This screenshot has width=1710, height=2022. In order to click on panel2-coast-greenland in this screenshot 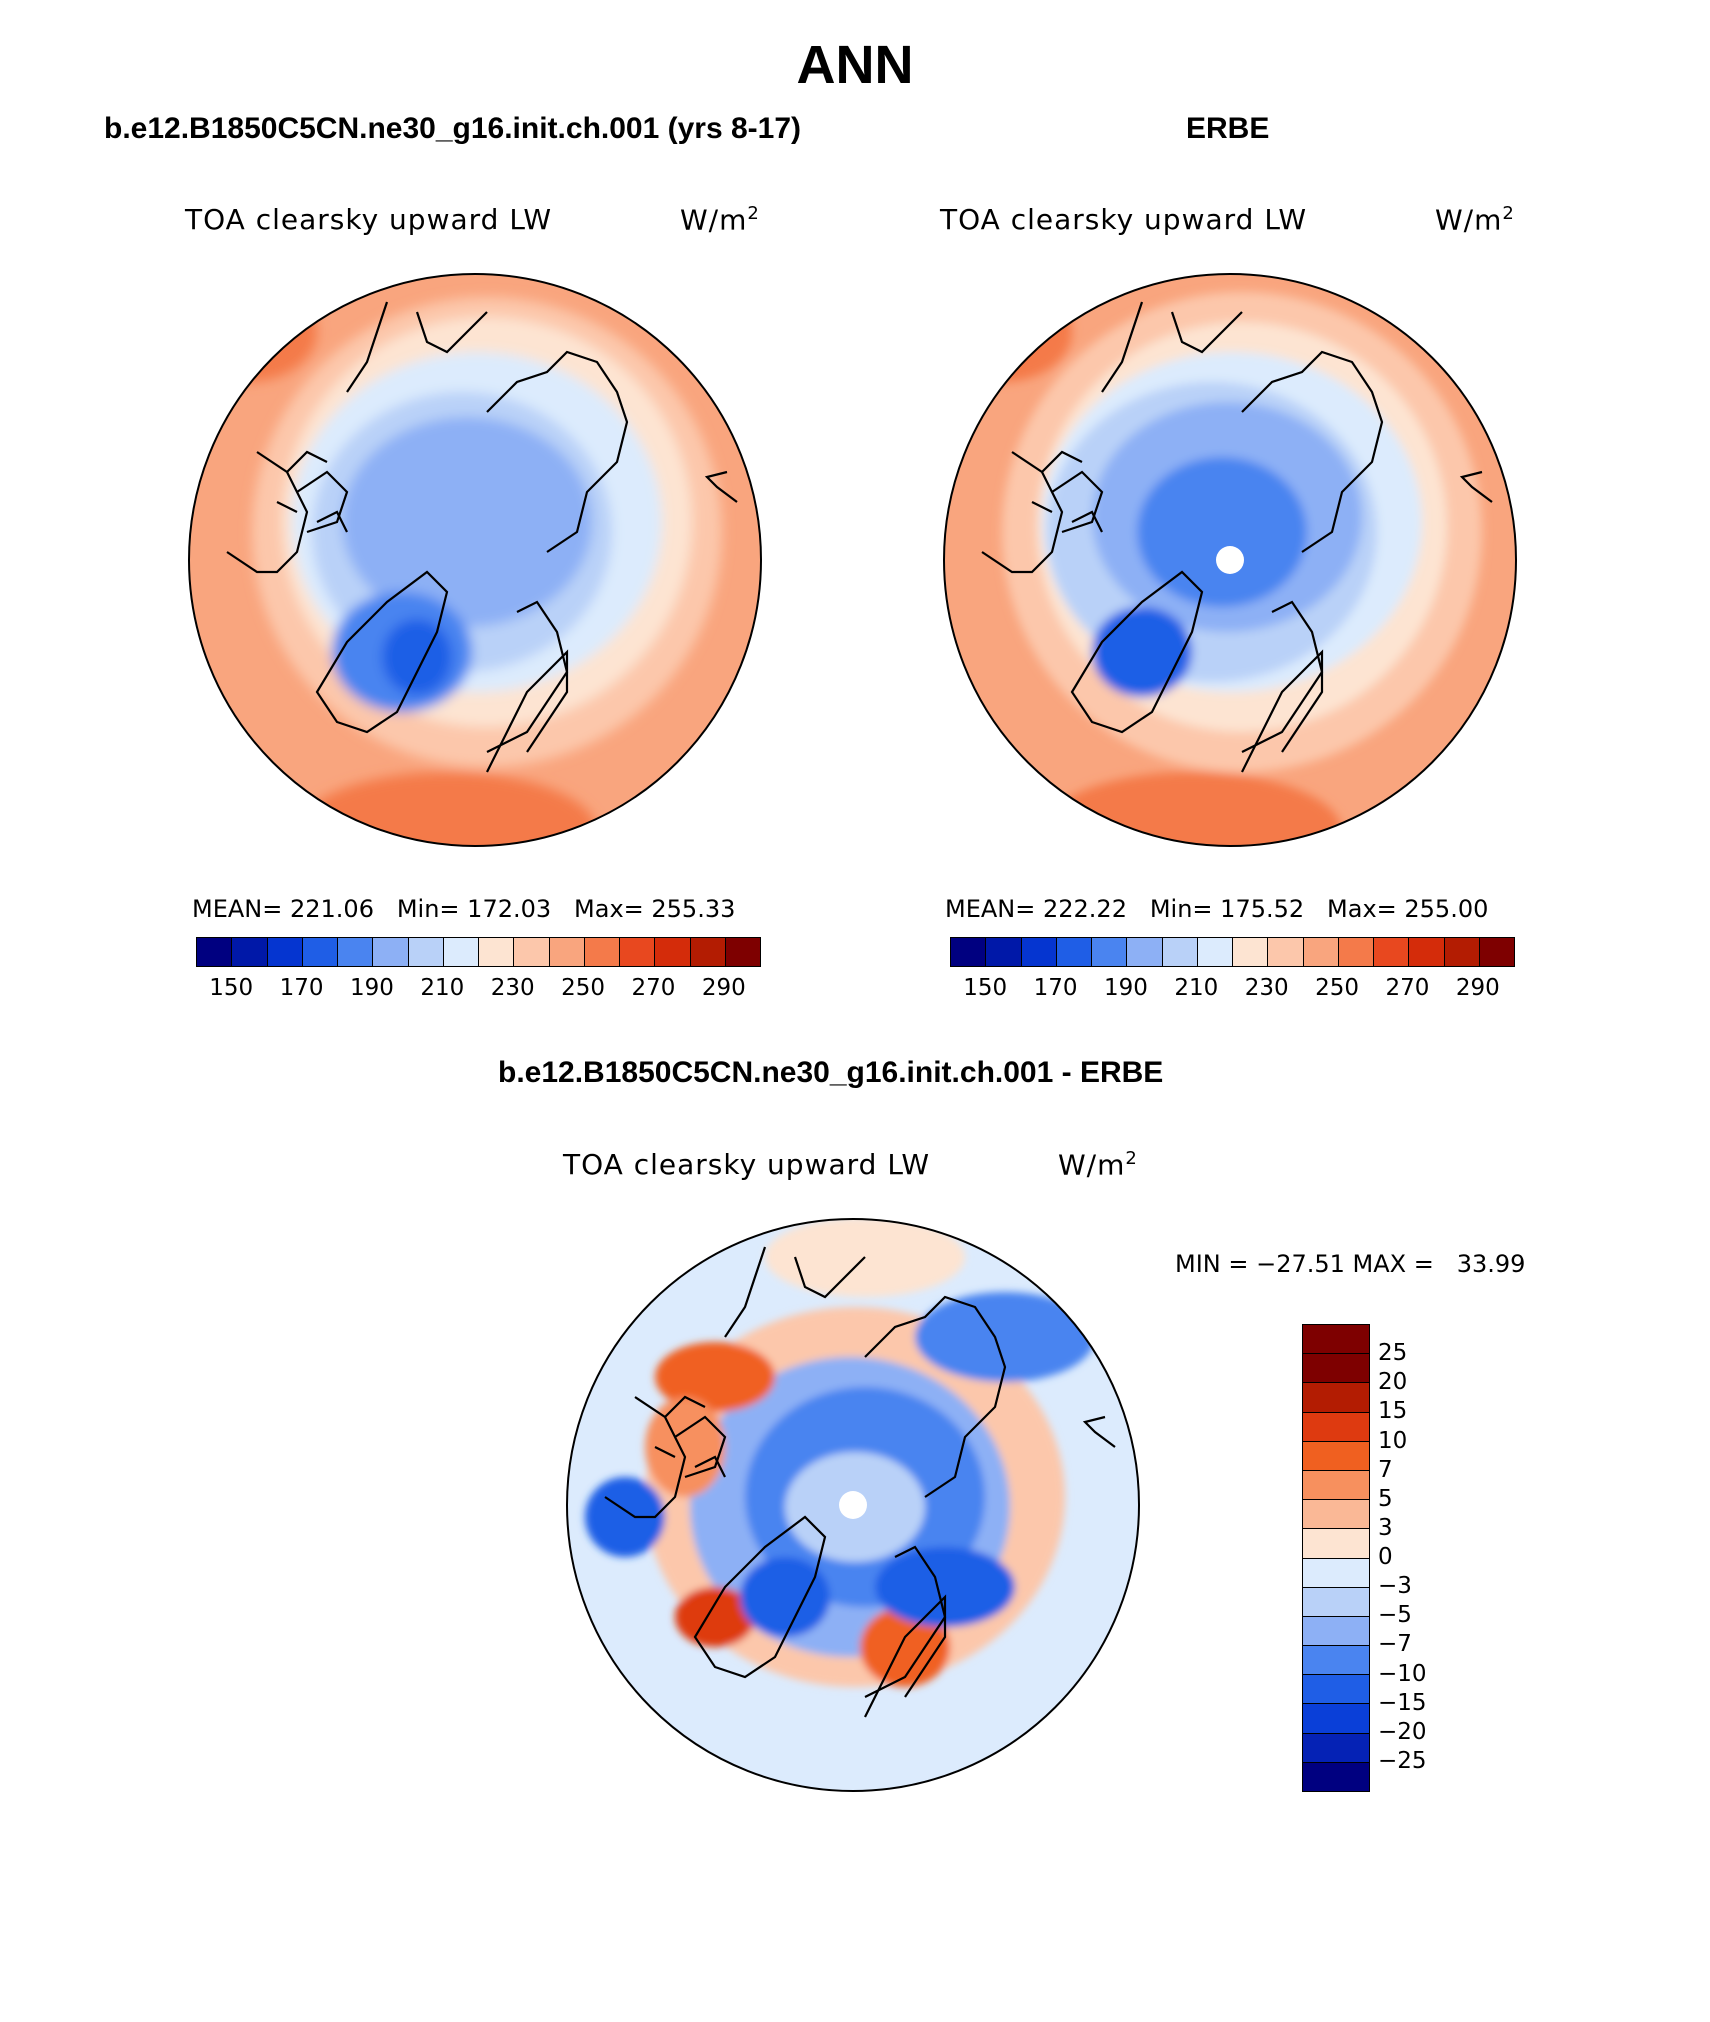, I will do `click(1137, 652)`.